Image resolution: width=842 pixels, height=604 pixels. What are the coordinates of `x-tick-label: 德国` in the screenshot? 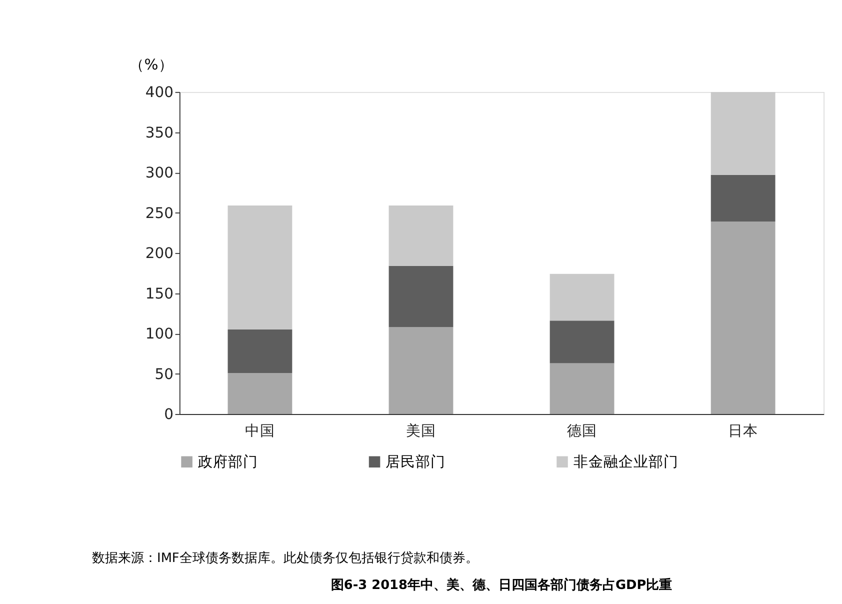 It's located at (582, 431).